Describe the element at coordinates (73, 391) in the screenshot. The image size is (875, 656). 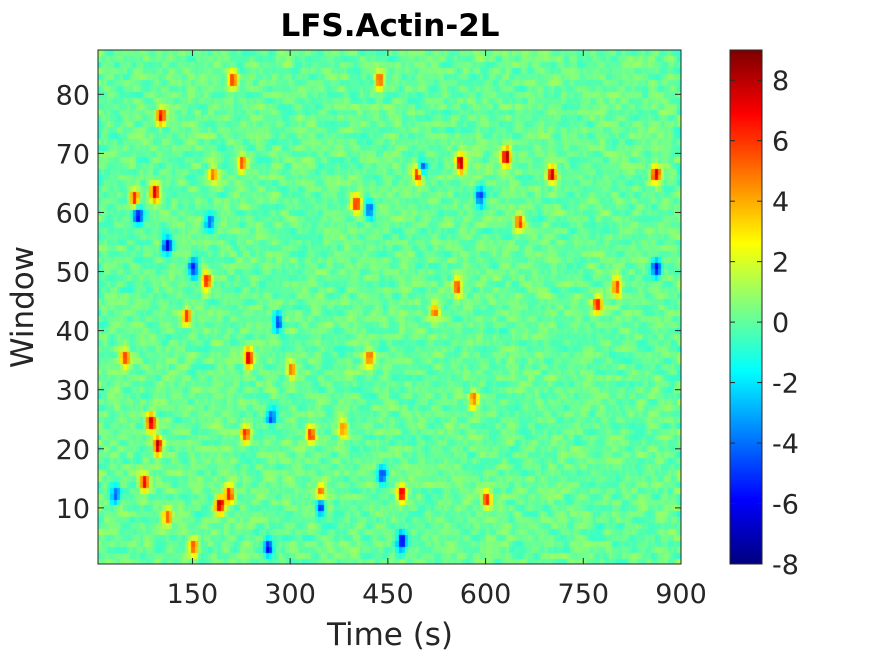
I see `y-tick-label: 30` at that location.